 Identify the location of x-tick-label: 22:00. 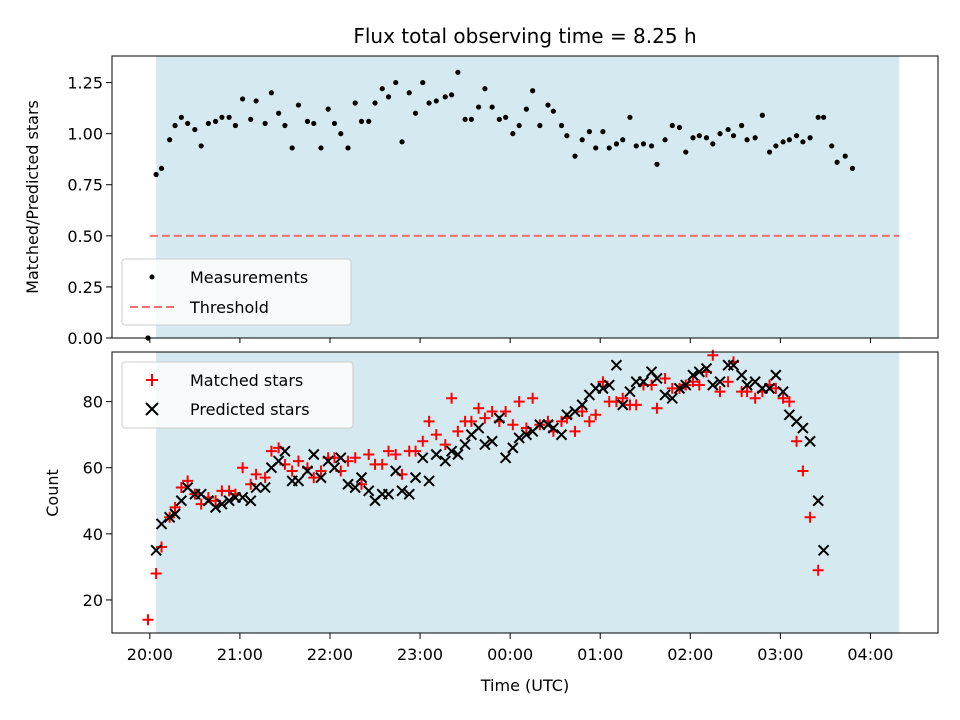
(330, 654).